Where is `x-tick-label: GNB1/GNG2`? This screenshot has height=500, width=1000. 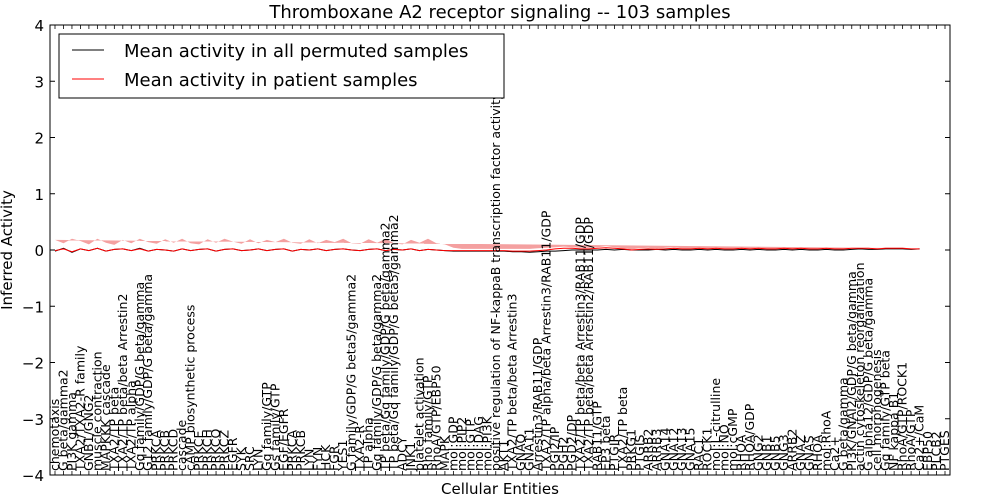
x-tick-label: GNB1/GNG2 is located at coordinates (88, 433).